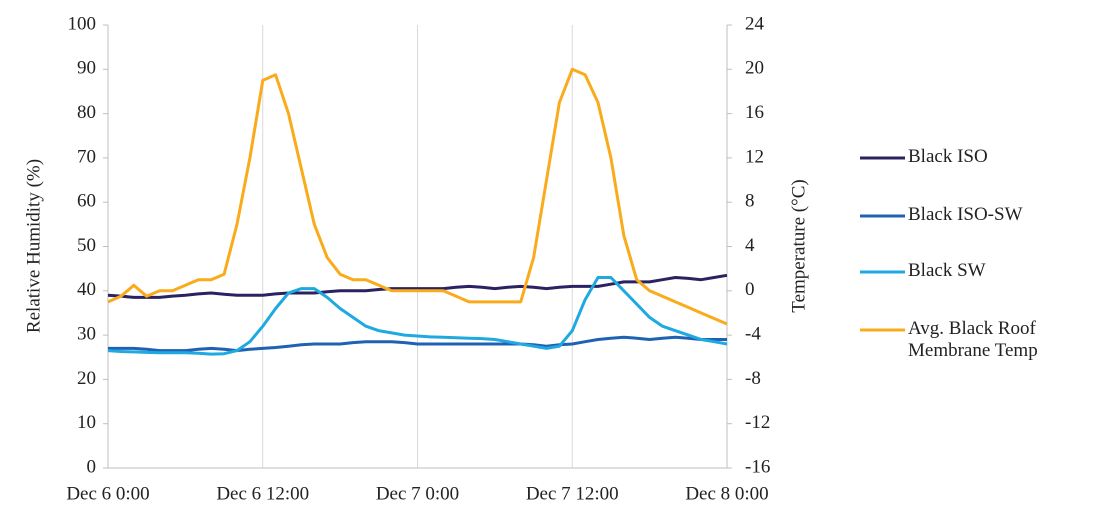  I want to click on x-tick-label: Dec 6 0:00, so click(107, 493).